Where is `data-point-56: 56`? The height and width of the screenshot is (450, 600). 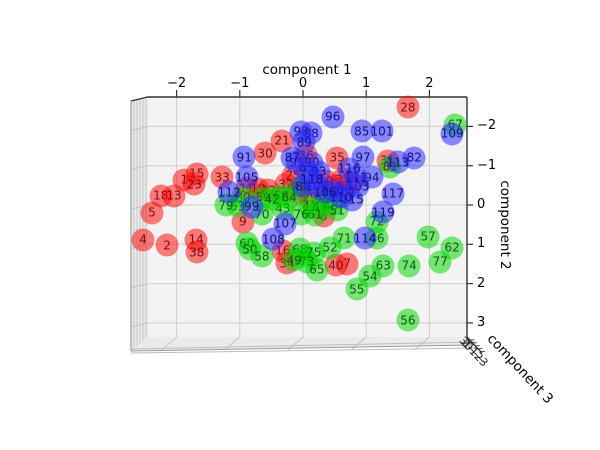
data-point-56: 56 is located at coordinates (408, 320).